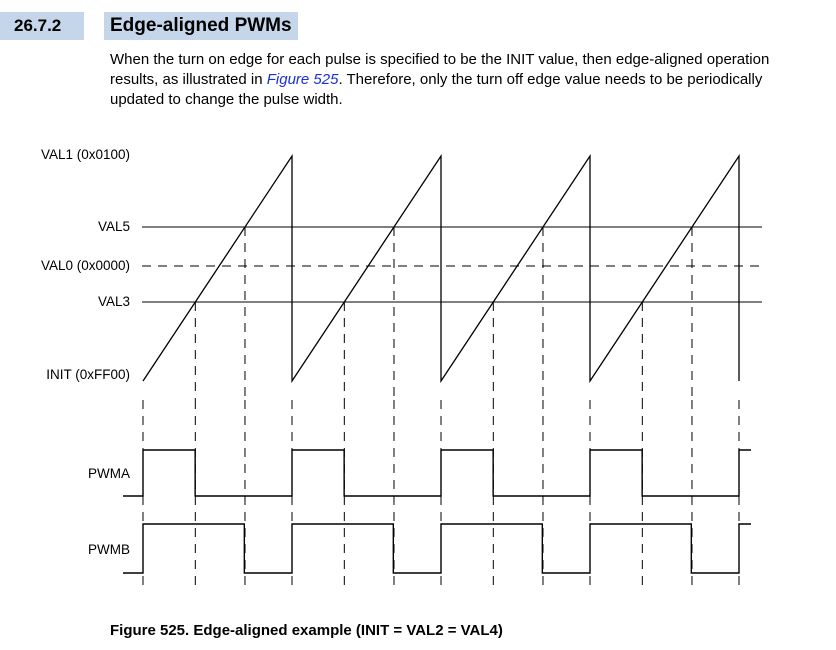 Image resolution: width=836 pixels, height=650 pixels. I want to click on label-pwma: PWMA, so click(109, 473).